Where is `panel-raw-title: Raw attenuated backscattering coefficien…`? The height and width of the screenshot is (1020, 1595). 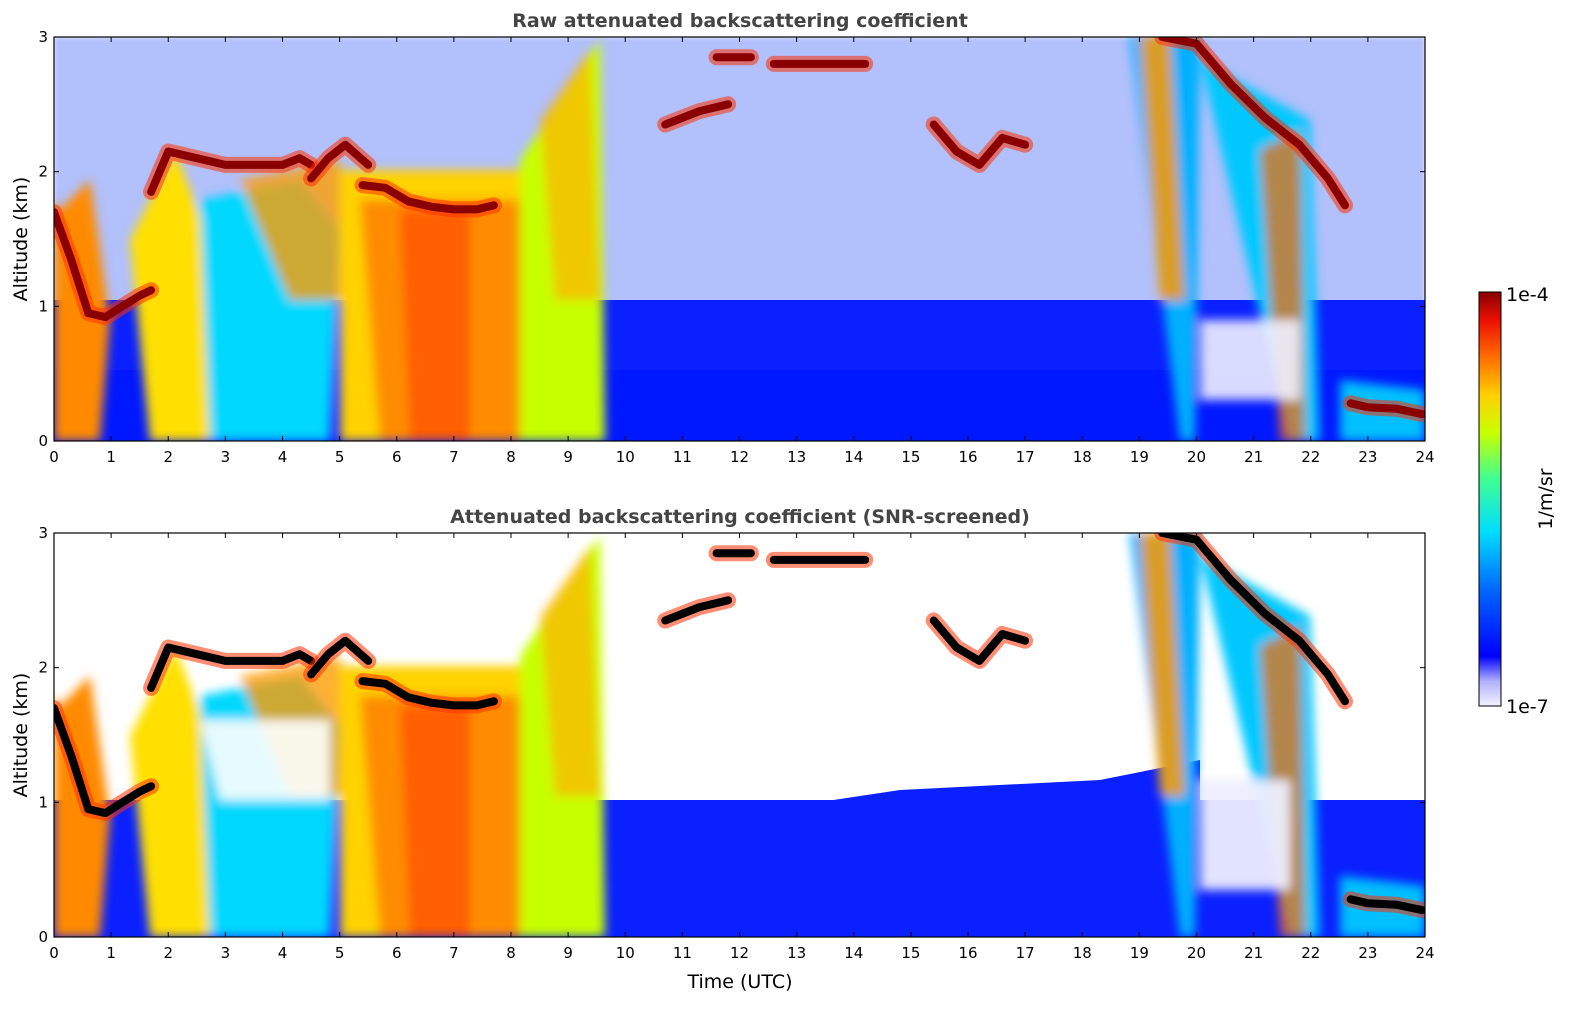 panel-raw-title: Raw attenuated backscattering coefficien… is located at coordinates (740, 21).